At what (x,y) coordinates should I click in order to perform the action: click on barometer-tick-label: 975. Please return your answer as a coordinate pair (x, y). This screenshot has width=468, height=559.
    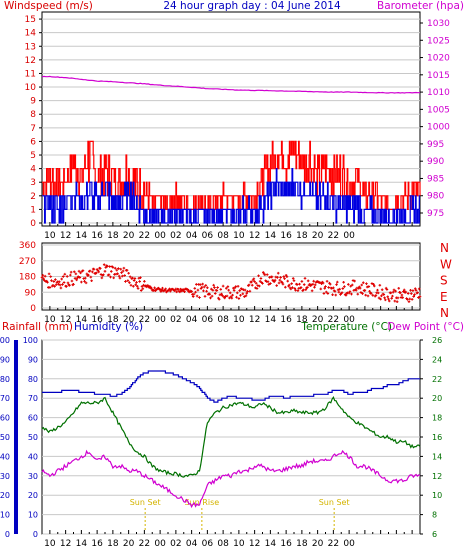
    Looking at the image, I should click on (435, 214).